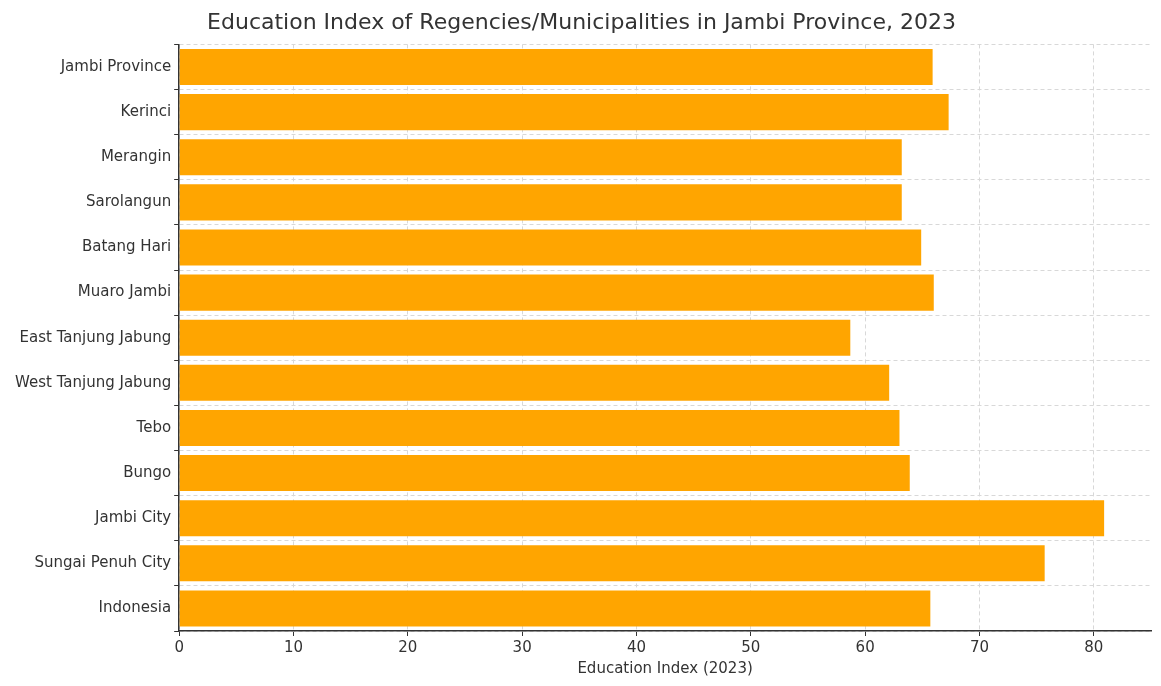 The height and width of the screenshot is (686, 1161). I want to click on y-tick-label: Jambi Province, so click(115, 65).